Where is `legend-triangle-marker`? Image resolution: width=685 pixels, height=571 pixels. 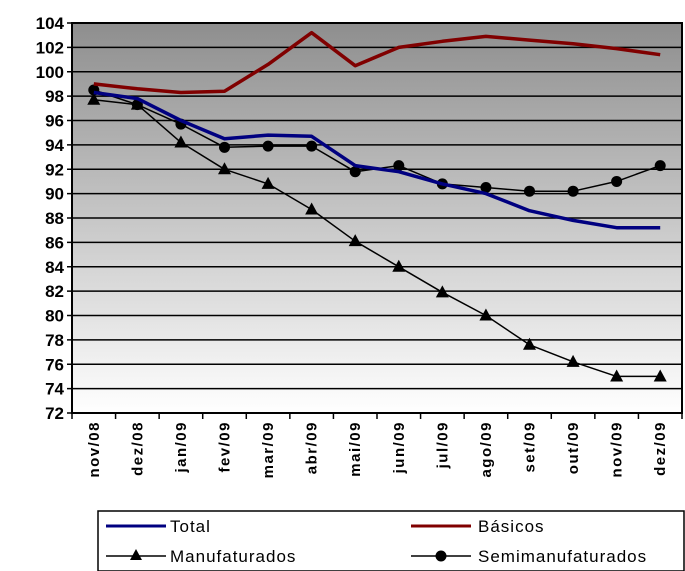 legend-triangle-marker is located at coordinates (136, 554).